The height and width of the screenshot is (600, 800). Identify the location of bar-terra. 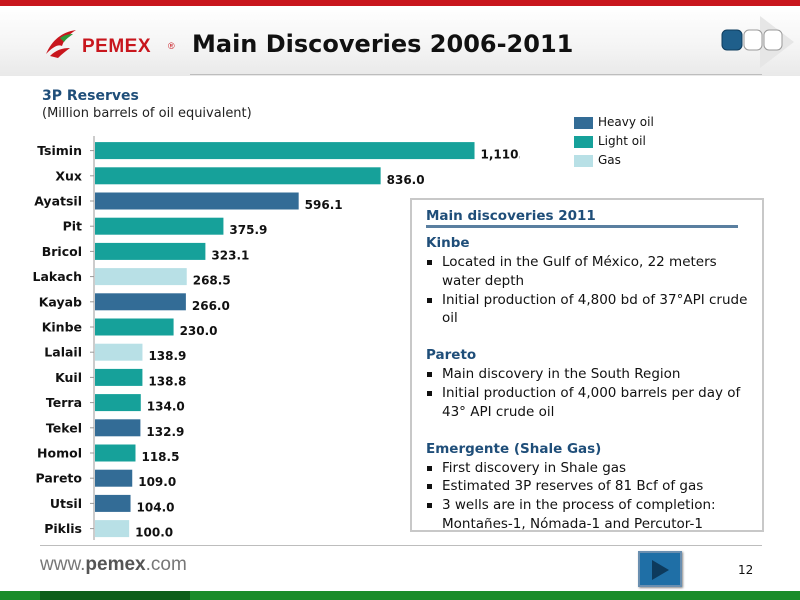
(118, 403).